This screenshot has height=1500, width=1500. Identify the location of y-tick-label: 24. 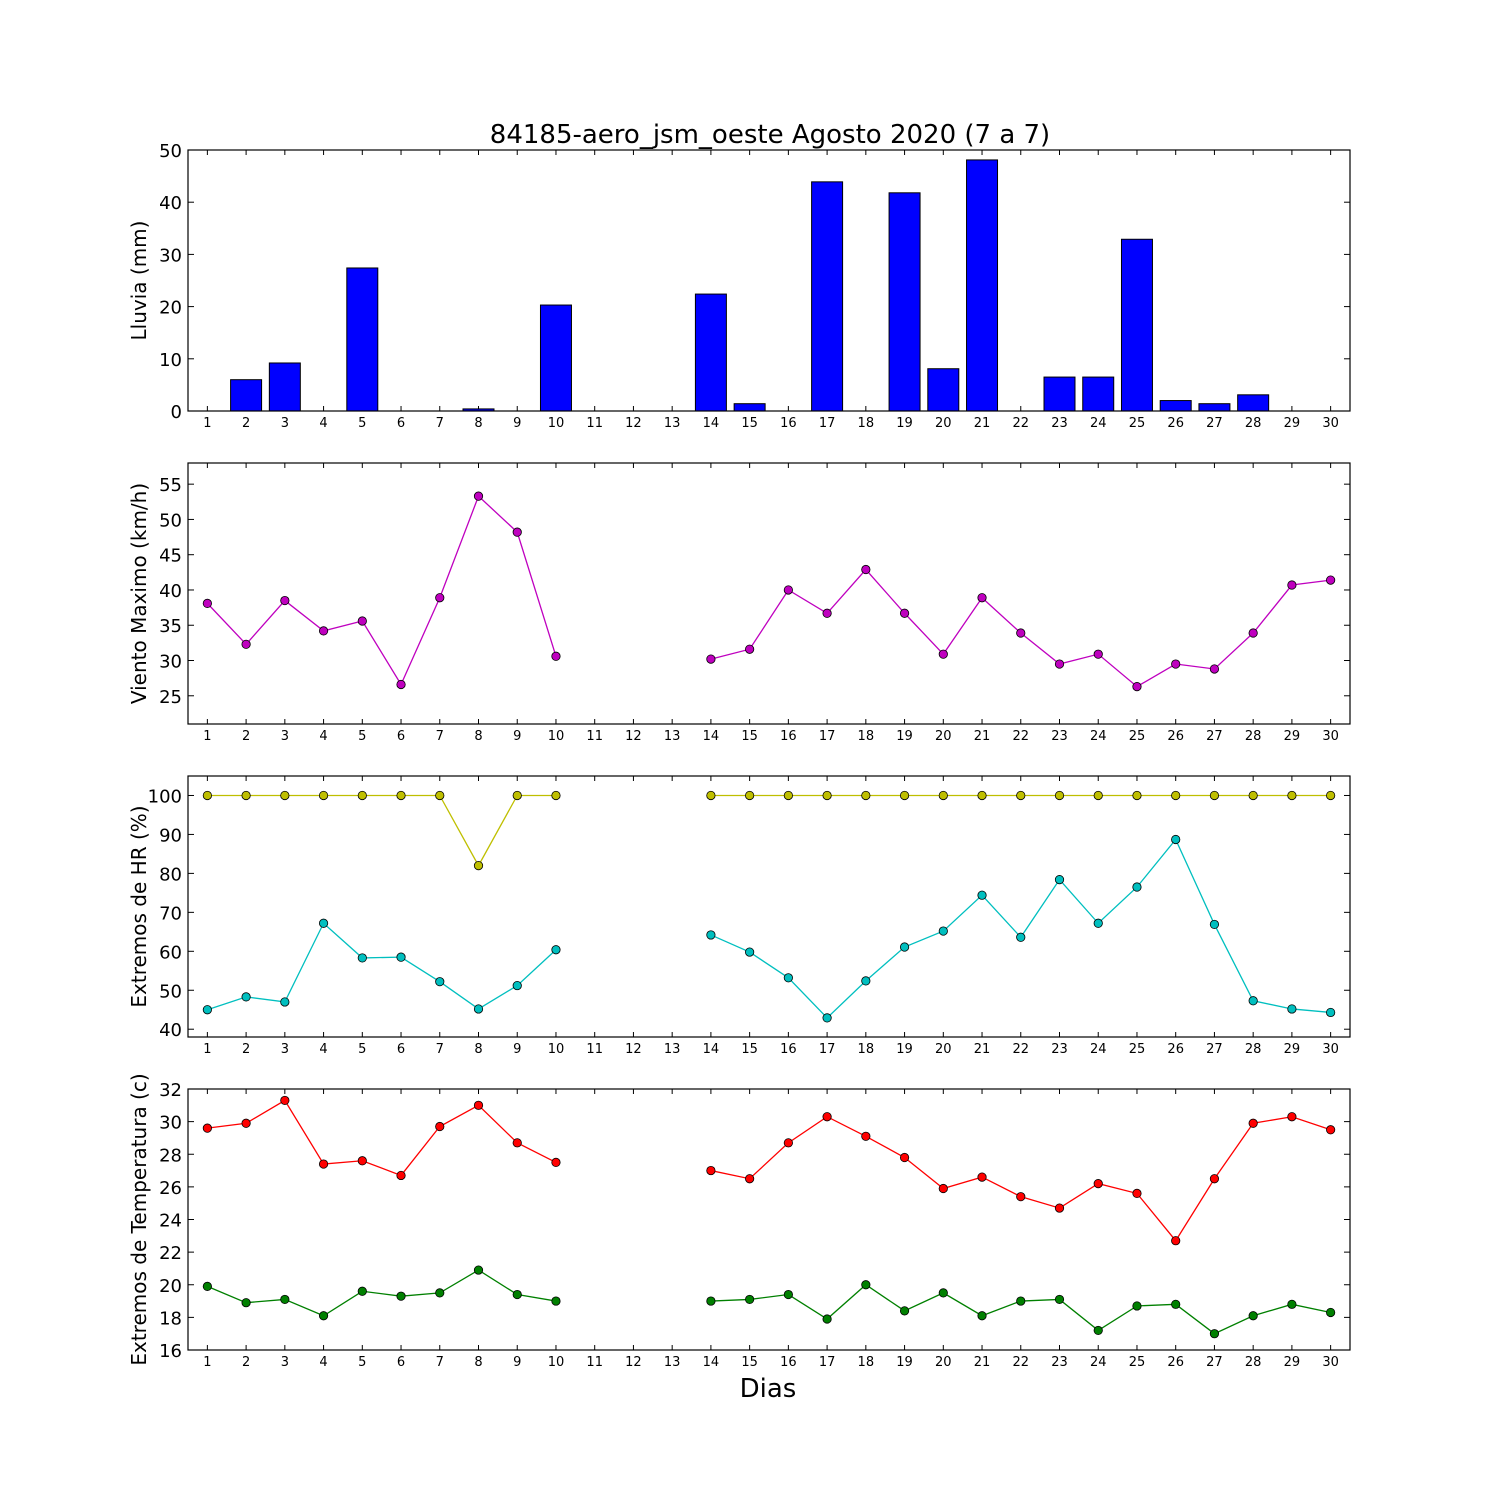
(170, 1221).